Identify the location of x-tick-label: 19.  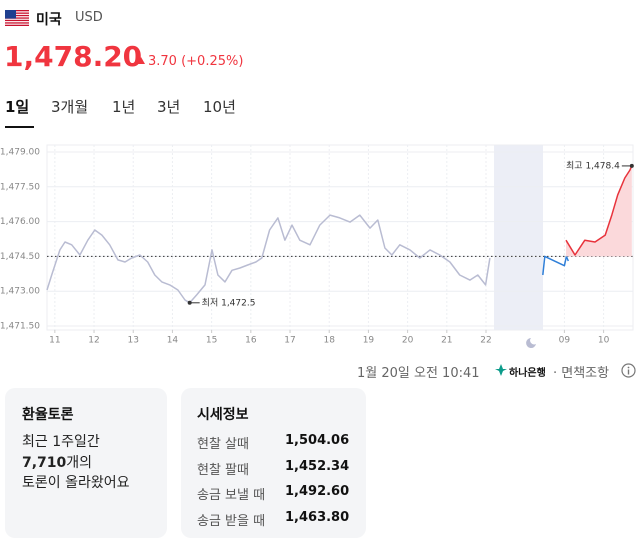
(369, 341).